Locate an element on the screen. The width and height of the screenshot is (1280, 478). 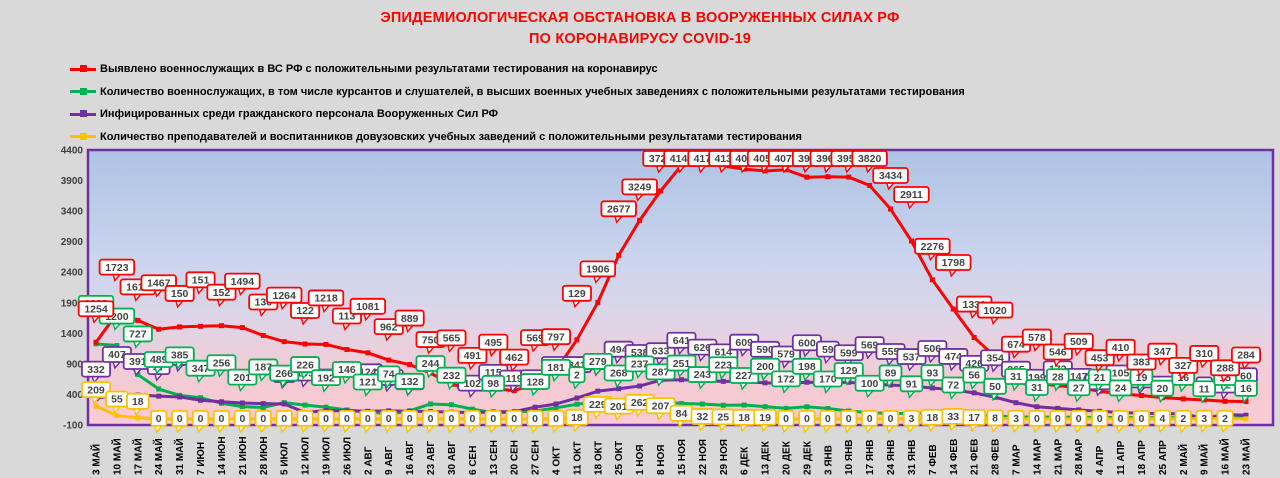
svg-text: 28 is located at coordinates (1058, 377).